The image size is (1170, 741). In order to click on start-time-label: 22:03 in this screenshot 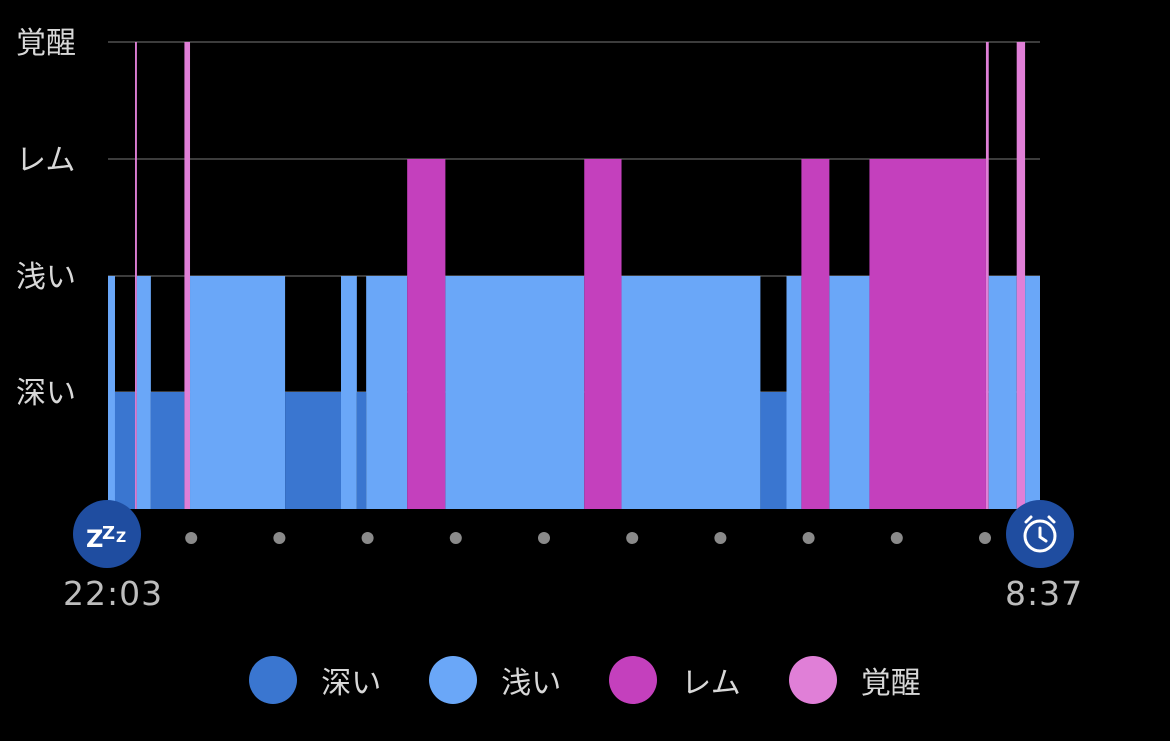, I will do `click(113, 593)`.